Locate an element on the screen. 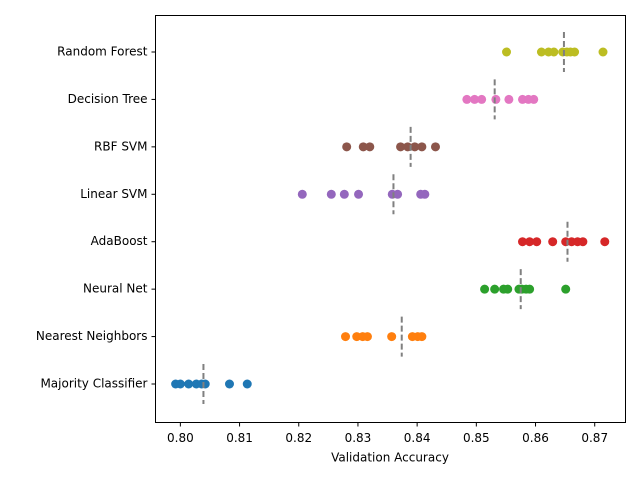 The height and width of the screenshot is (480, 640). x-tick-label: 0.85 is located at coordinates (476, 438).